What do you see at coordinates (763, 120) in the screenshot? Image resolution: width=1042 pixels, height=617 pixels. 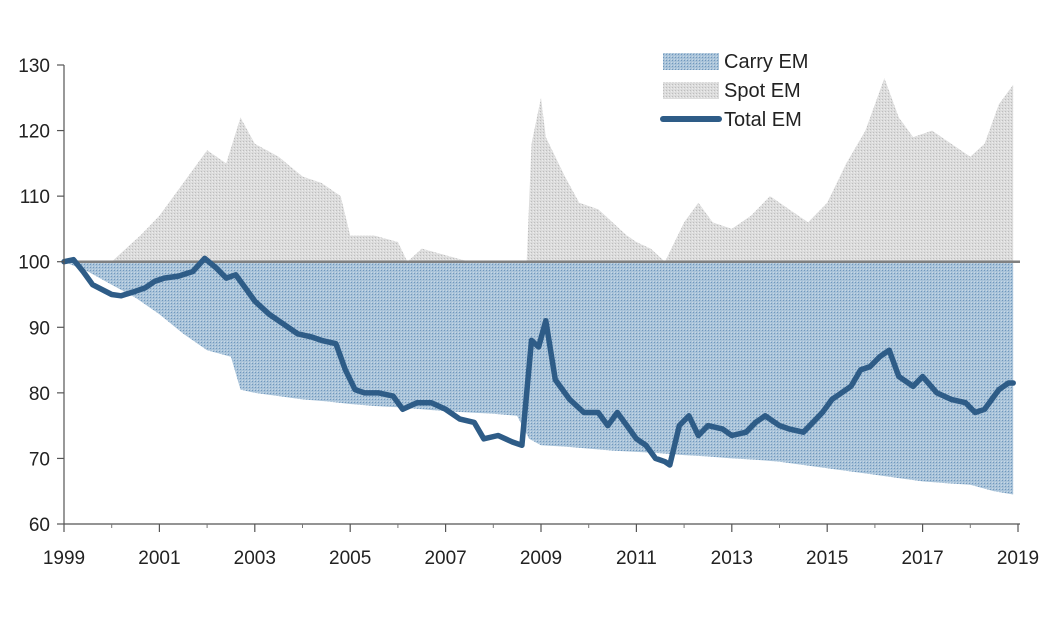 I see `legend-label-total: Total EM` at bounding box center [763, 120].